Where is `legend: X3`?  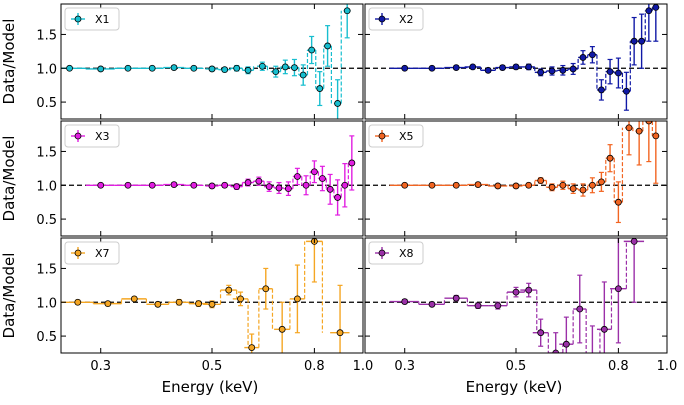
legend: X3 is located at coordinates (92, 136).